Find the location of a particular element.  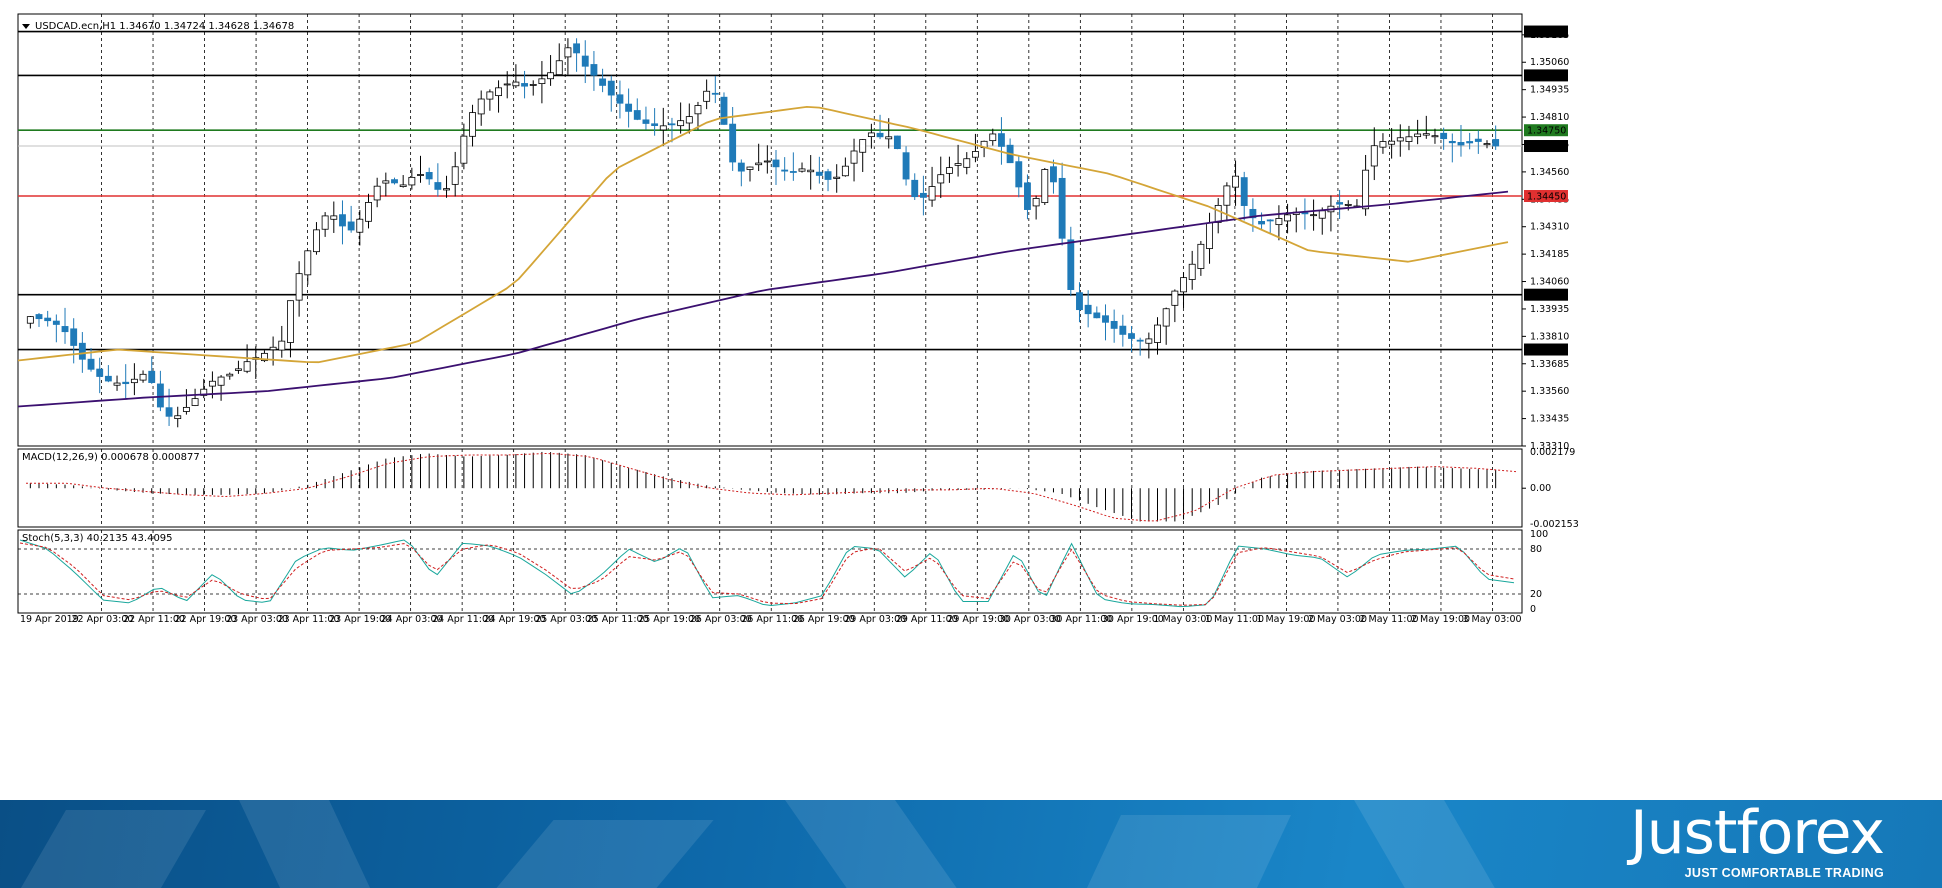

x-tick-label: 24 Apr 03:00 is located at coordinates (412, 619).